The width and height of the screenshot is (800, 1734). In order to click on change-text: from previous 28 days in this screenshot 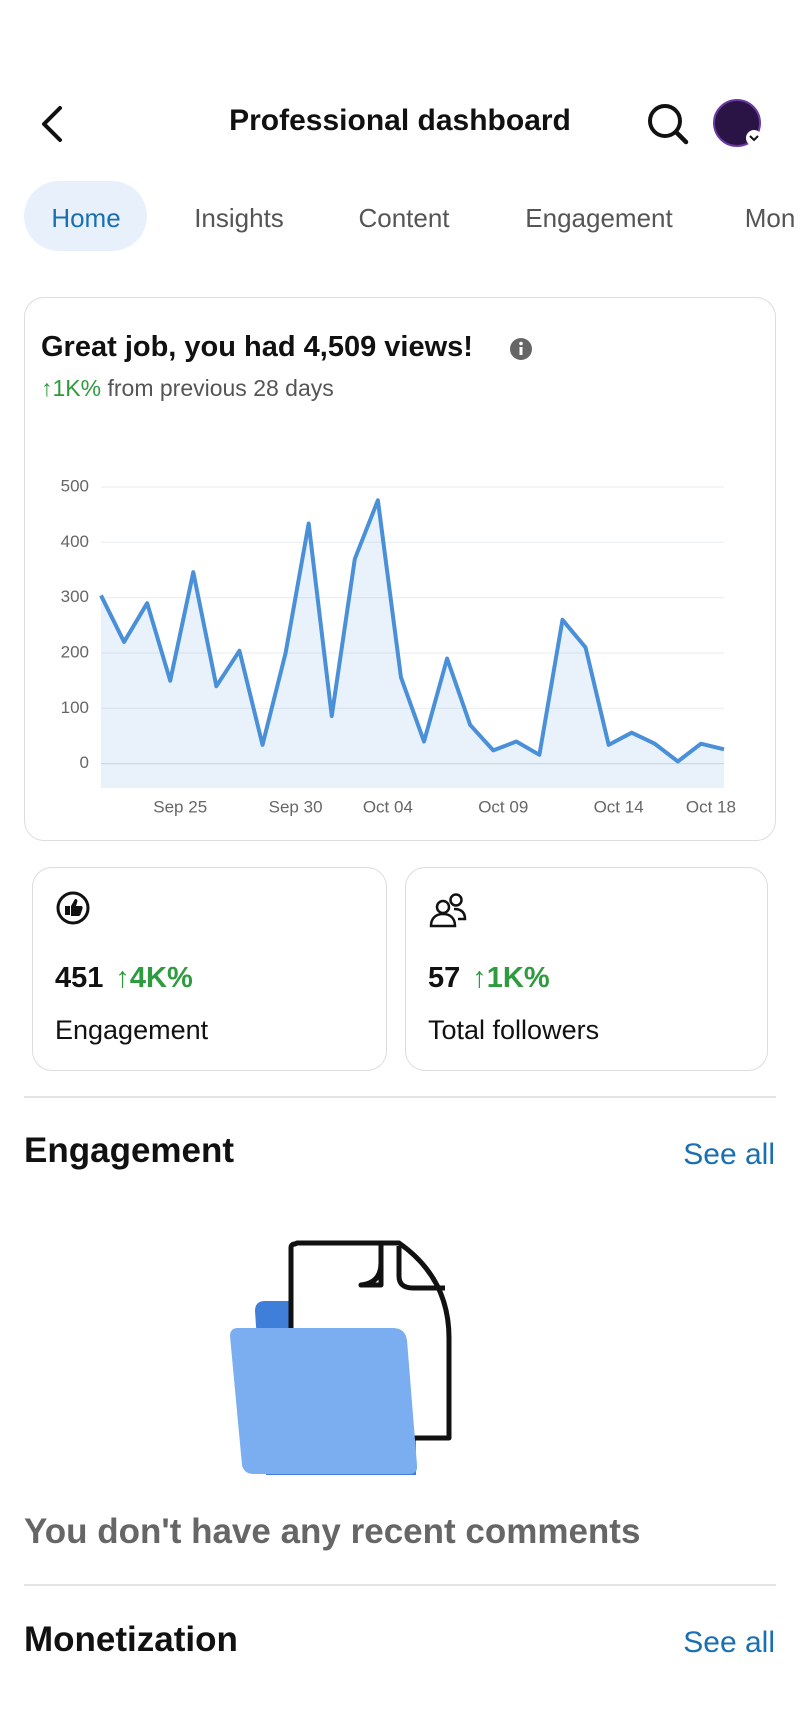, I will do `click(220, 388)`.